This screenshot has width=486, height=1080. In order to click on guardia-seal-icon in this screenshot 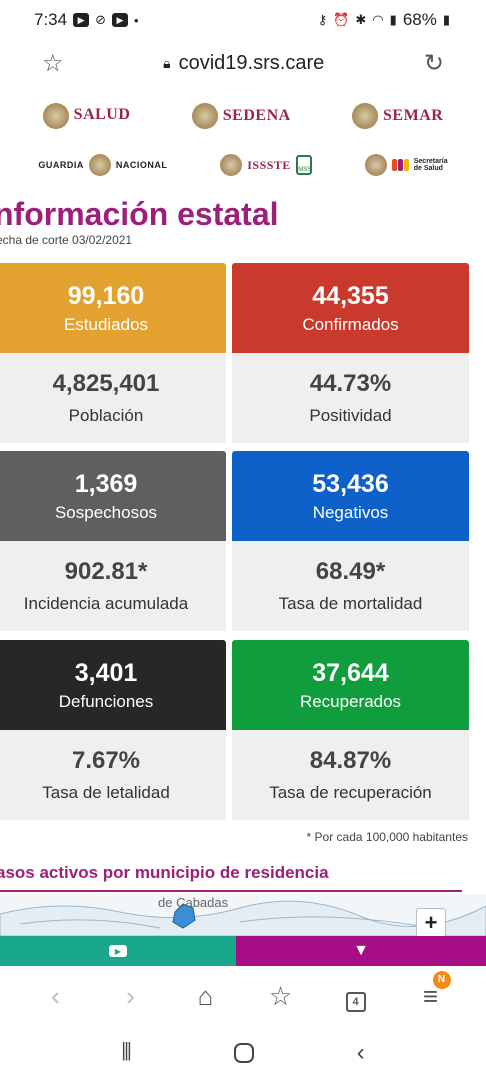, I will do `click(99, 165)`.